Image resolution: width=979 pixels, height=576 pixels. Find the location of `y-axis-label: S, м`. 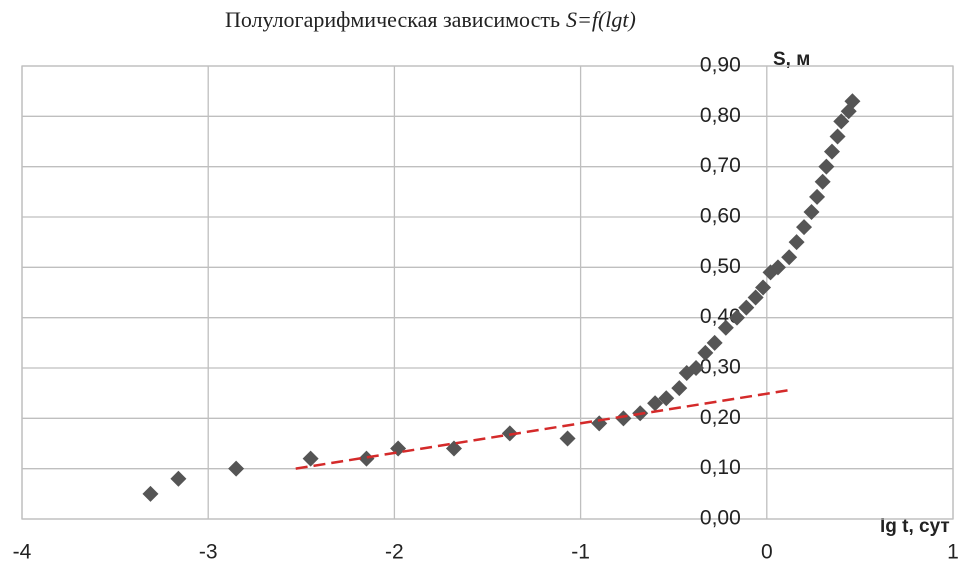

y-axis-label: S, м is located at coordinates (791, 59).